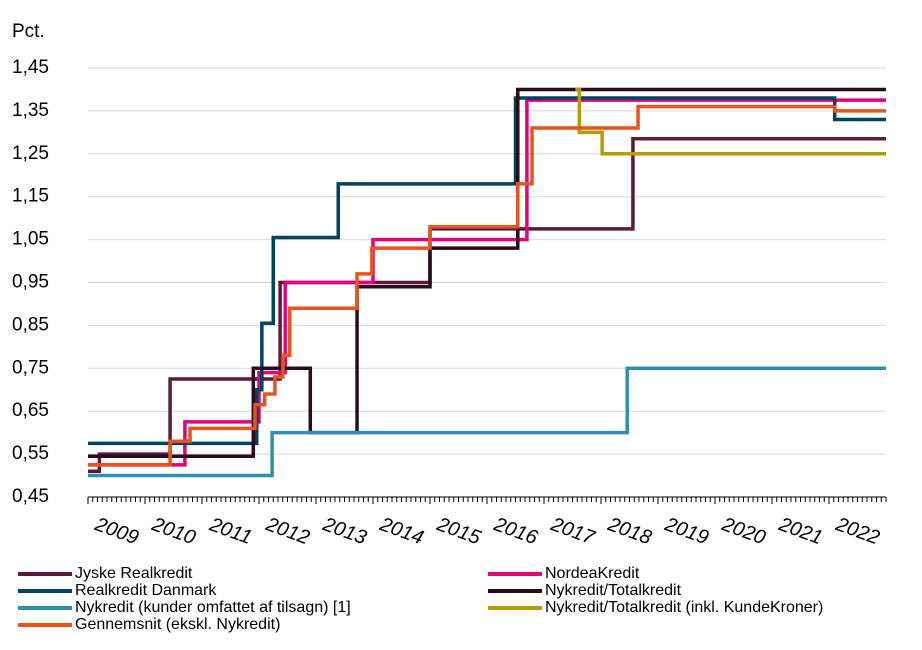 The width and height of the screenshot is (922, 650). What do you see at coordinates (30, 282) in the screenshot?
I see `y-tick-label: 0,95` at bounding box center [30, 282].